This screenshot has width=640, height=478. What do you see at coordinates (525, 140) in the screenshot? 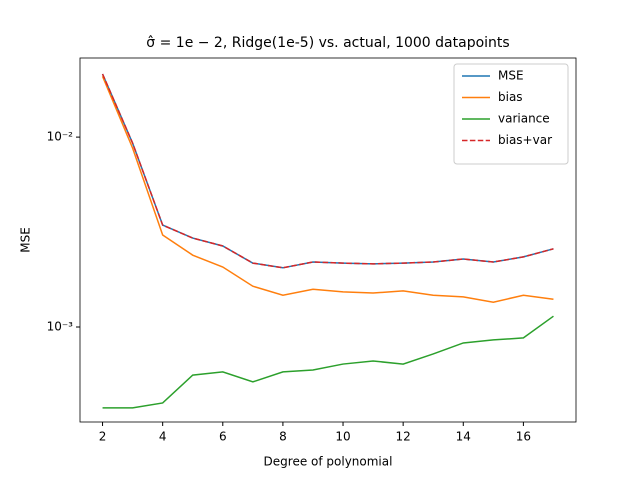
I see `legend-label: bias+var` at bounding box center [525, 140].